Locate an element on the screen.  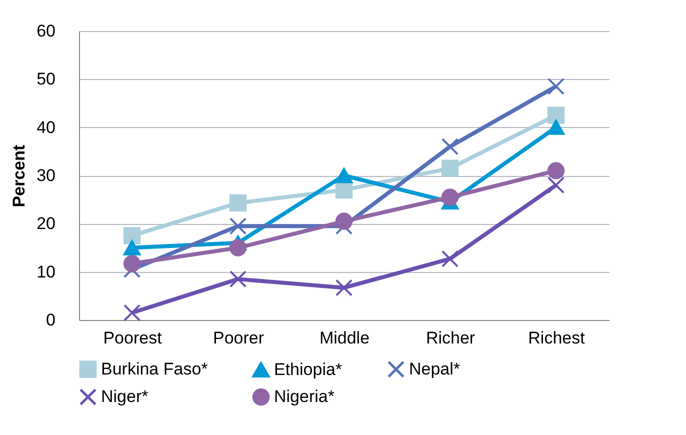
y-tick-label: 0 is located at coordinates (51, 320).